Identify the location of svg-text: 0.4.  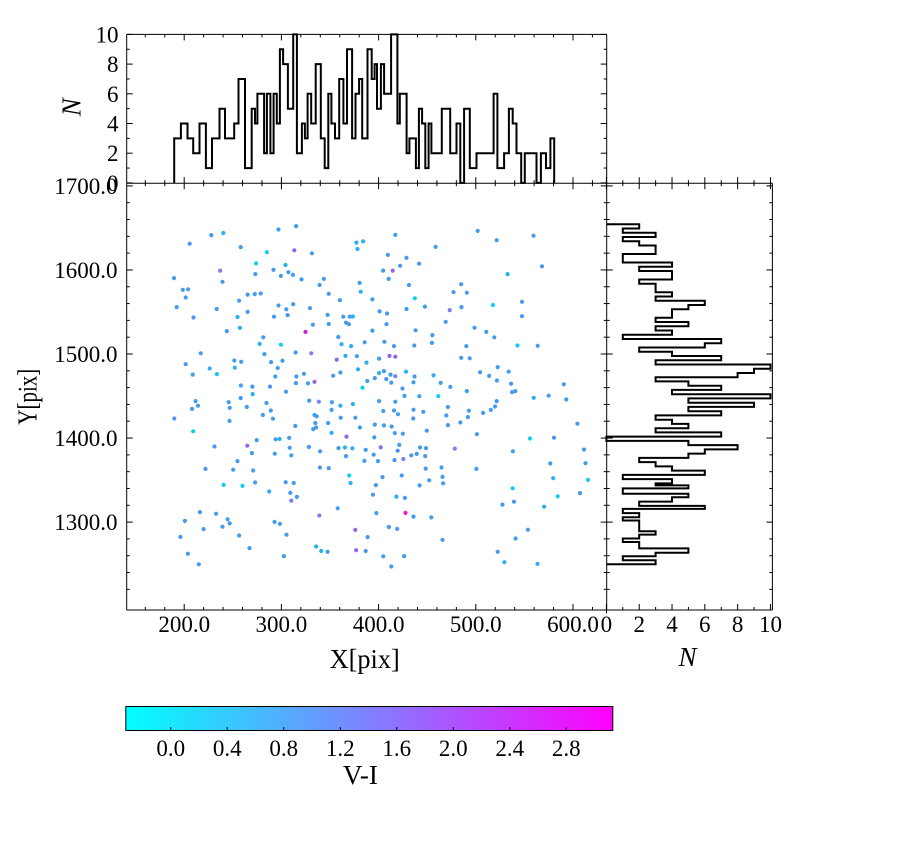
(227, 748).